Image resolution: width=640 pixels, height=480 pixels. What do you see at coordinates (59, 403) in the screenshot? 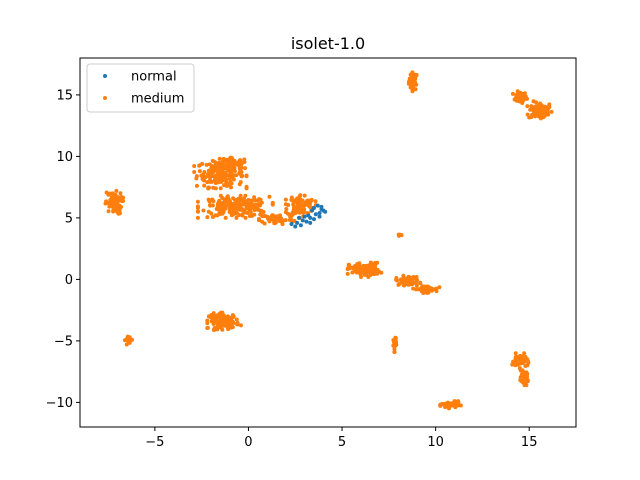
I see `y-tick-label: −10` at bounding box center [59, 403].